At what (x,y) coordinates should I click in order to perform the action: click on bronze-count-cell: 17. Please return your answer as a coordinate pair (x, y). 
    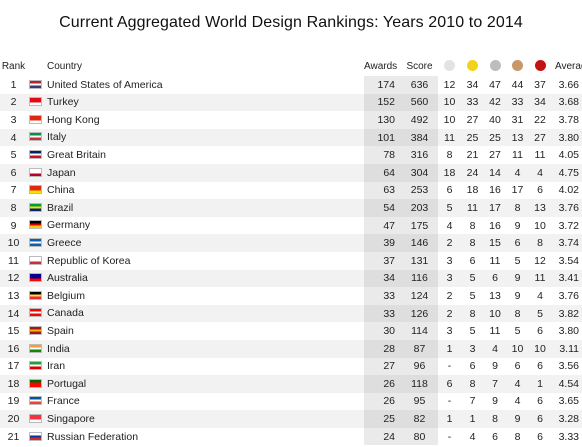
    Looking at the image, I should click on (517, 190).